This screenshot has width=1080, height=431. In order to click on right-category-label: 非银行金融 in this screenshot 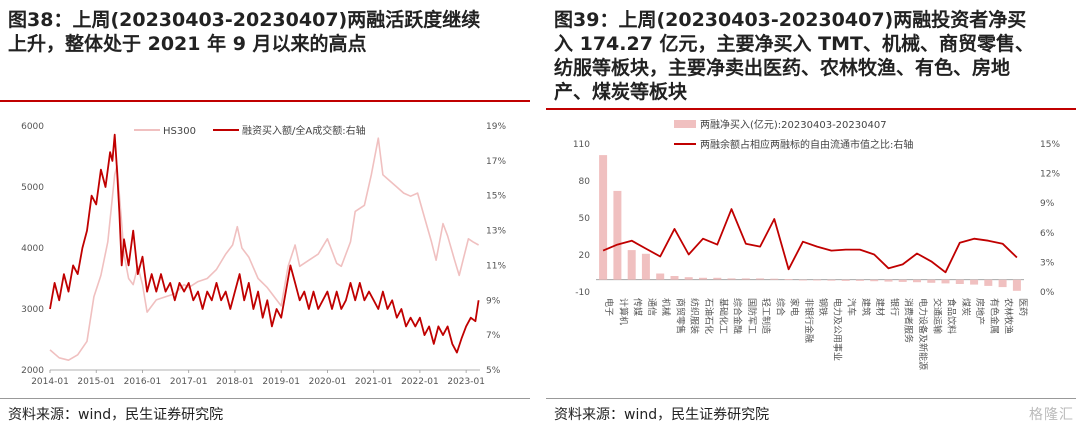, I will do `click(809, 320)`.